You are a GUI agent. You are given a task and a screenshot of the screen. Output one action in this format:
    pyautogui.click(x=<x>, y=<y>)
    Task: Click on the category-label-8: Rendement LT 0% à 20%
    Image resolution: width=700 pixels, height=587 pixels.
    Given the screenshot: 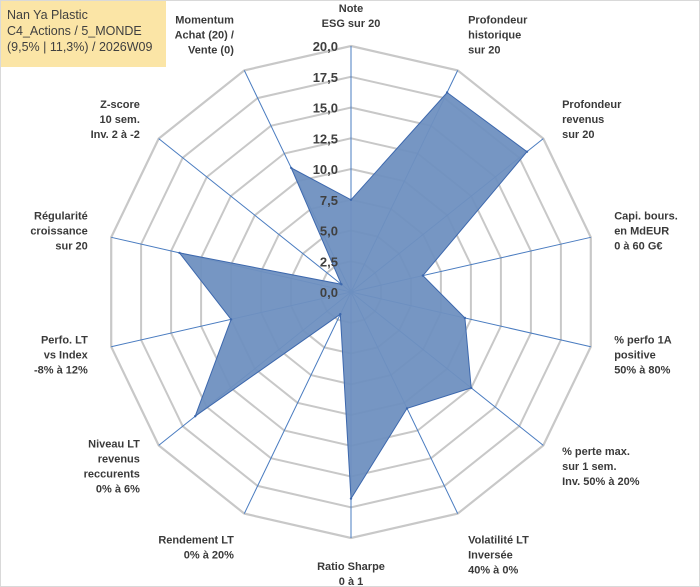 What is the action you would take?
    pyautogui.click(x=196, y=547)
    